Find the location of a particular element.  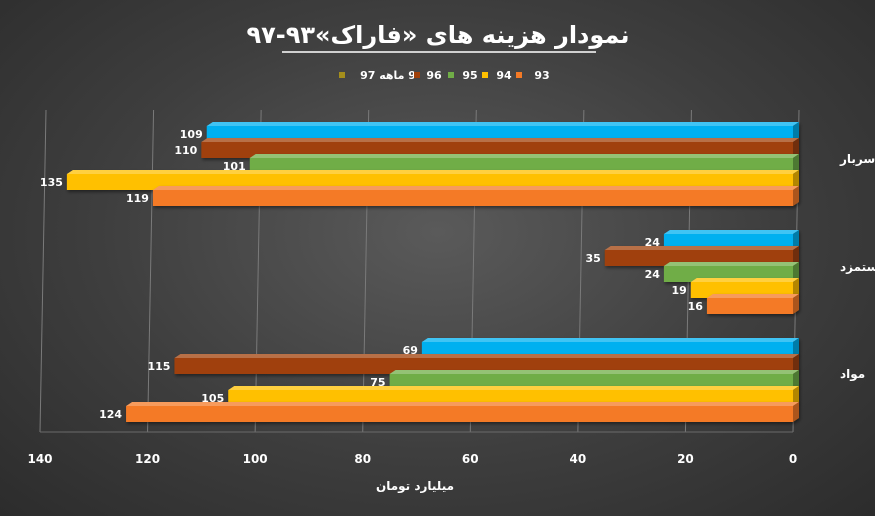

legend-label: 96 is located at coordinates (434, 75).